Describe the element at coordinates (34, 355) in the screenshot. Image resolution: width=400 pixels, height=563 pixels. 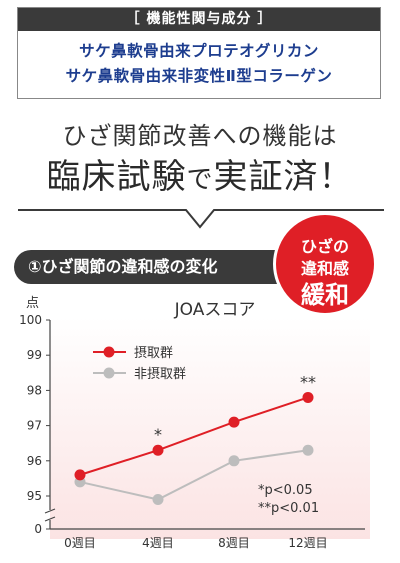
I see `y-tick-label: 99` at that location.